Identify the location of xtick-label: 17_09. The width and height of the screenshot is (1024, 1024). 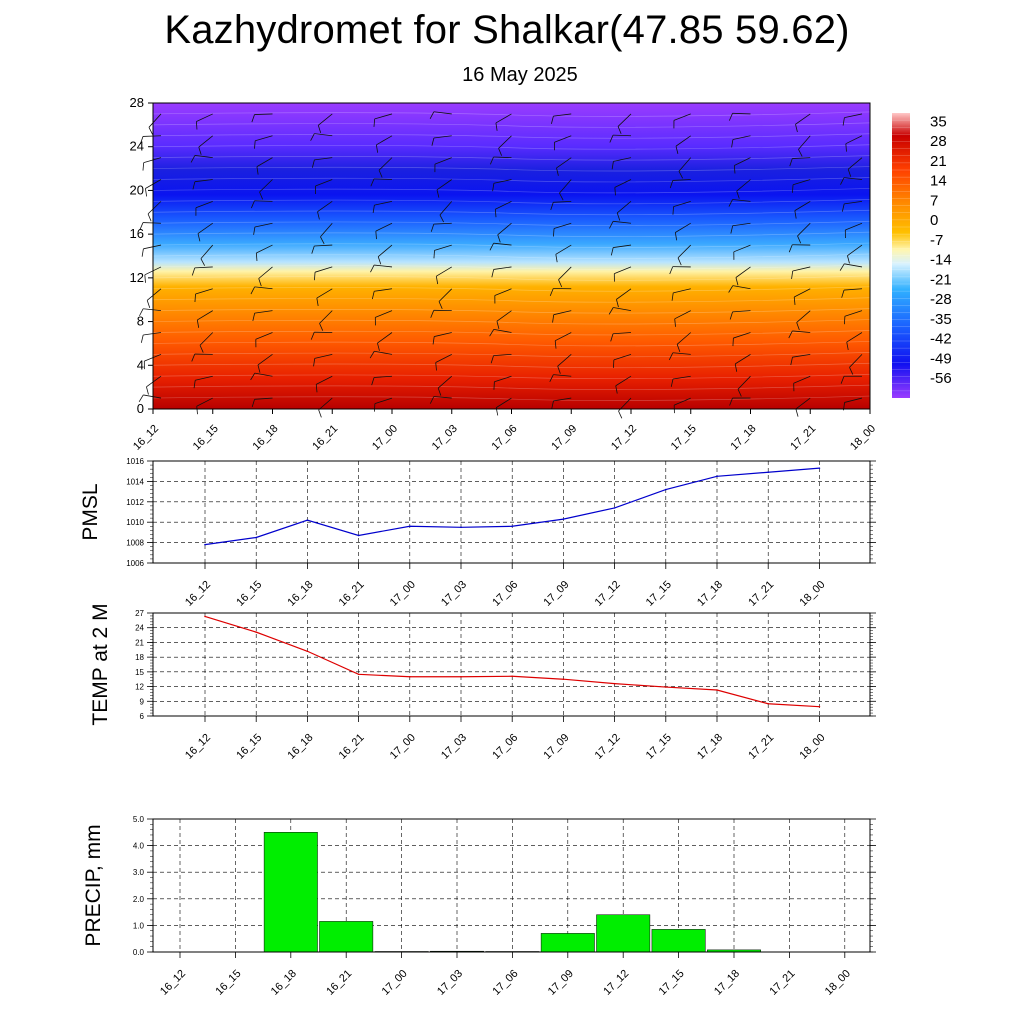
(556, 747).